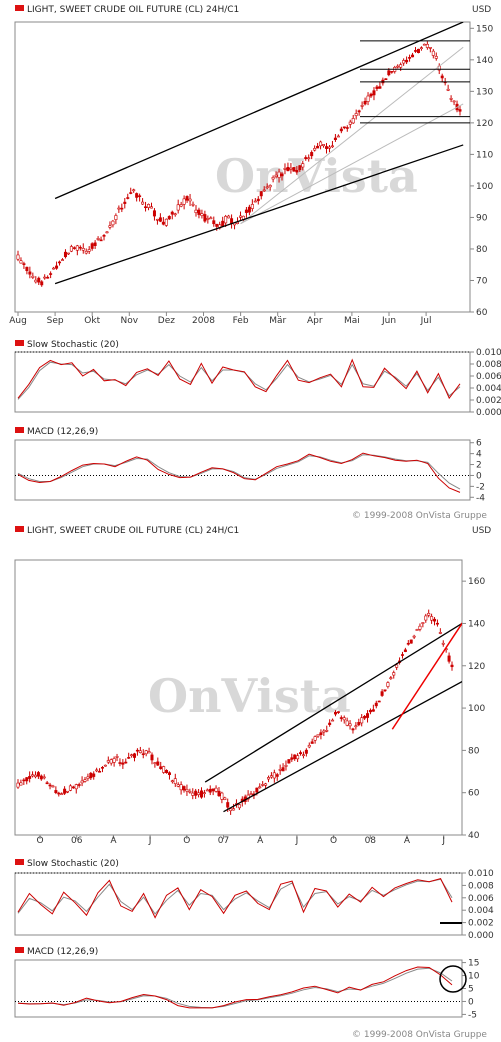  What do you see at coordinates (484, 29) in the screenshot?
I see `y-tick-label: 150` at bounding box center [484, 29].